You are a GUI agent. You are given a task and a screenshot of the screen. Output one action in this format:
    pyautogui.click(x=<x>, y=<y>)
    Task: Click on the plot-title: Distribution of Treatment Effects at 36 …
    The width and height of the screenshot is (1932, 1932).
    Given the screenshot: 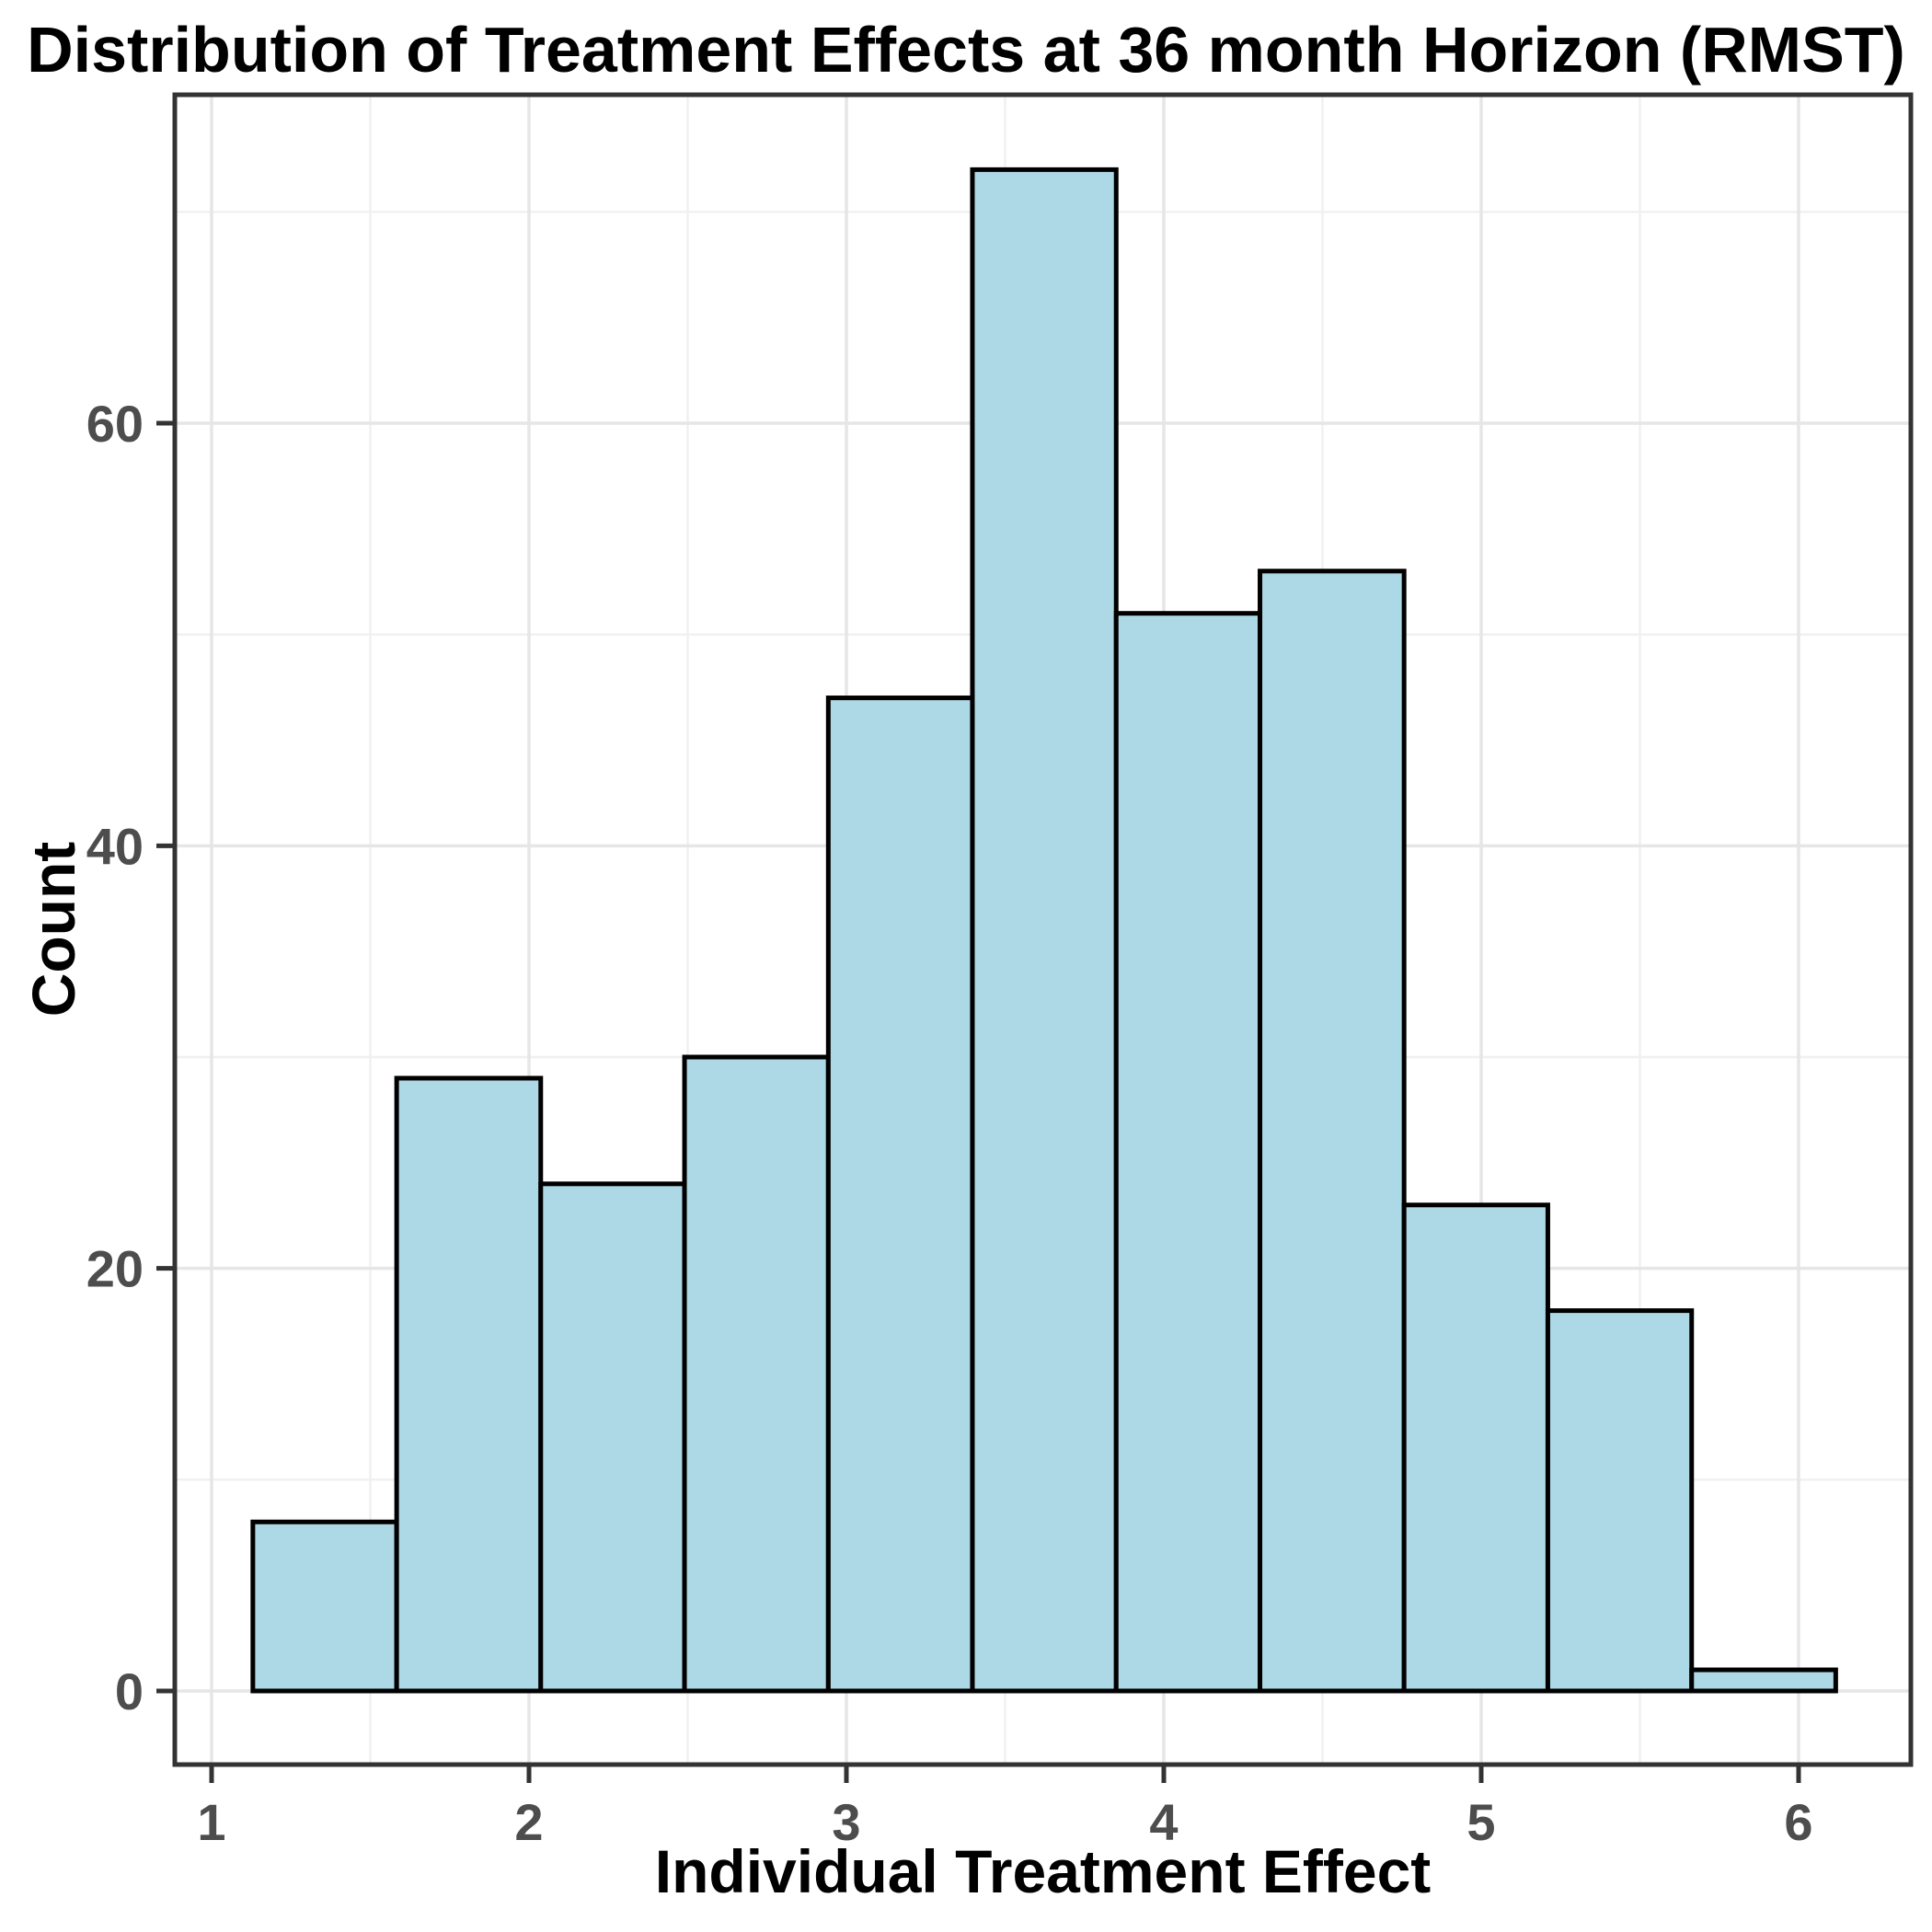 What is the action you would take?
    pyautogui.click(x=966, y=50)
    